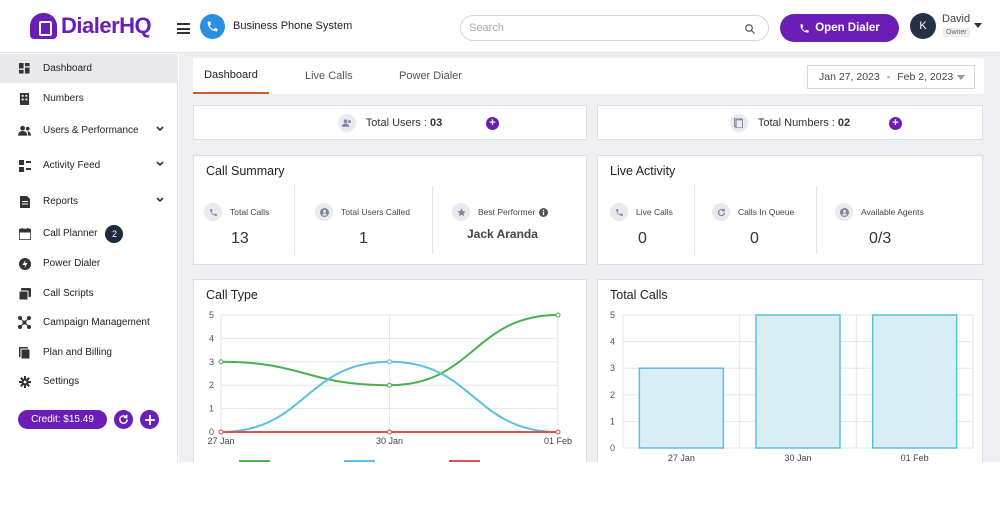  What do you see at coordinates (502, 234) in the screenshot?
I see `metric-value: Jack Aranda` at bounding box center [502, 234].